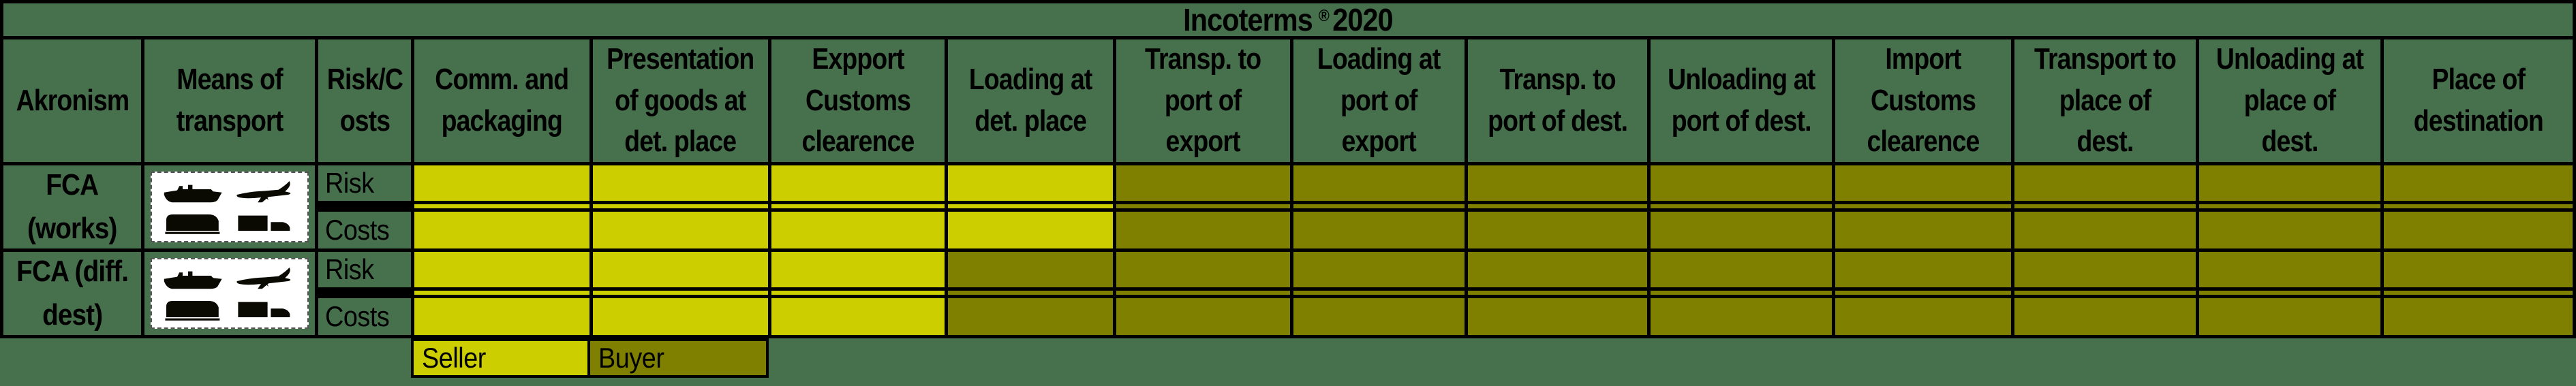  I want to click on title-year: 2020, so click(1362, 19).